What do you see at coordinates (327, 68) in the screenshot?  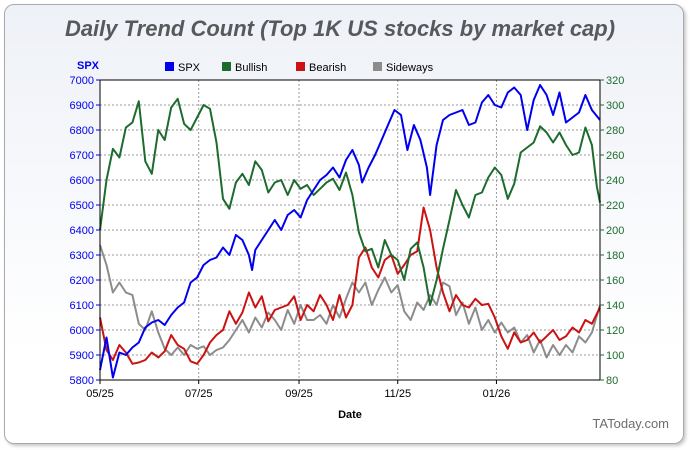 I see `legend-label-bearish: Bearish` at bounding box center [327, 68].